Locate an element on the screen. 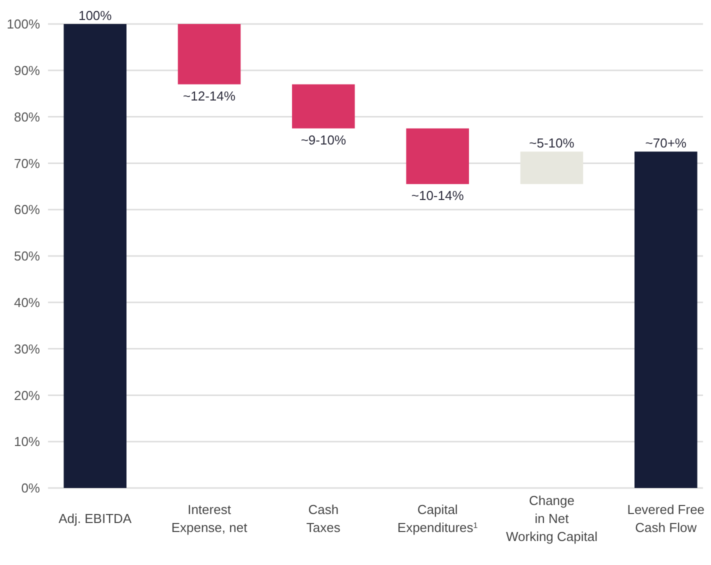  y-tick-label: 30% is located at coordinates (27, 348).